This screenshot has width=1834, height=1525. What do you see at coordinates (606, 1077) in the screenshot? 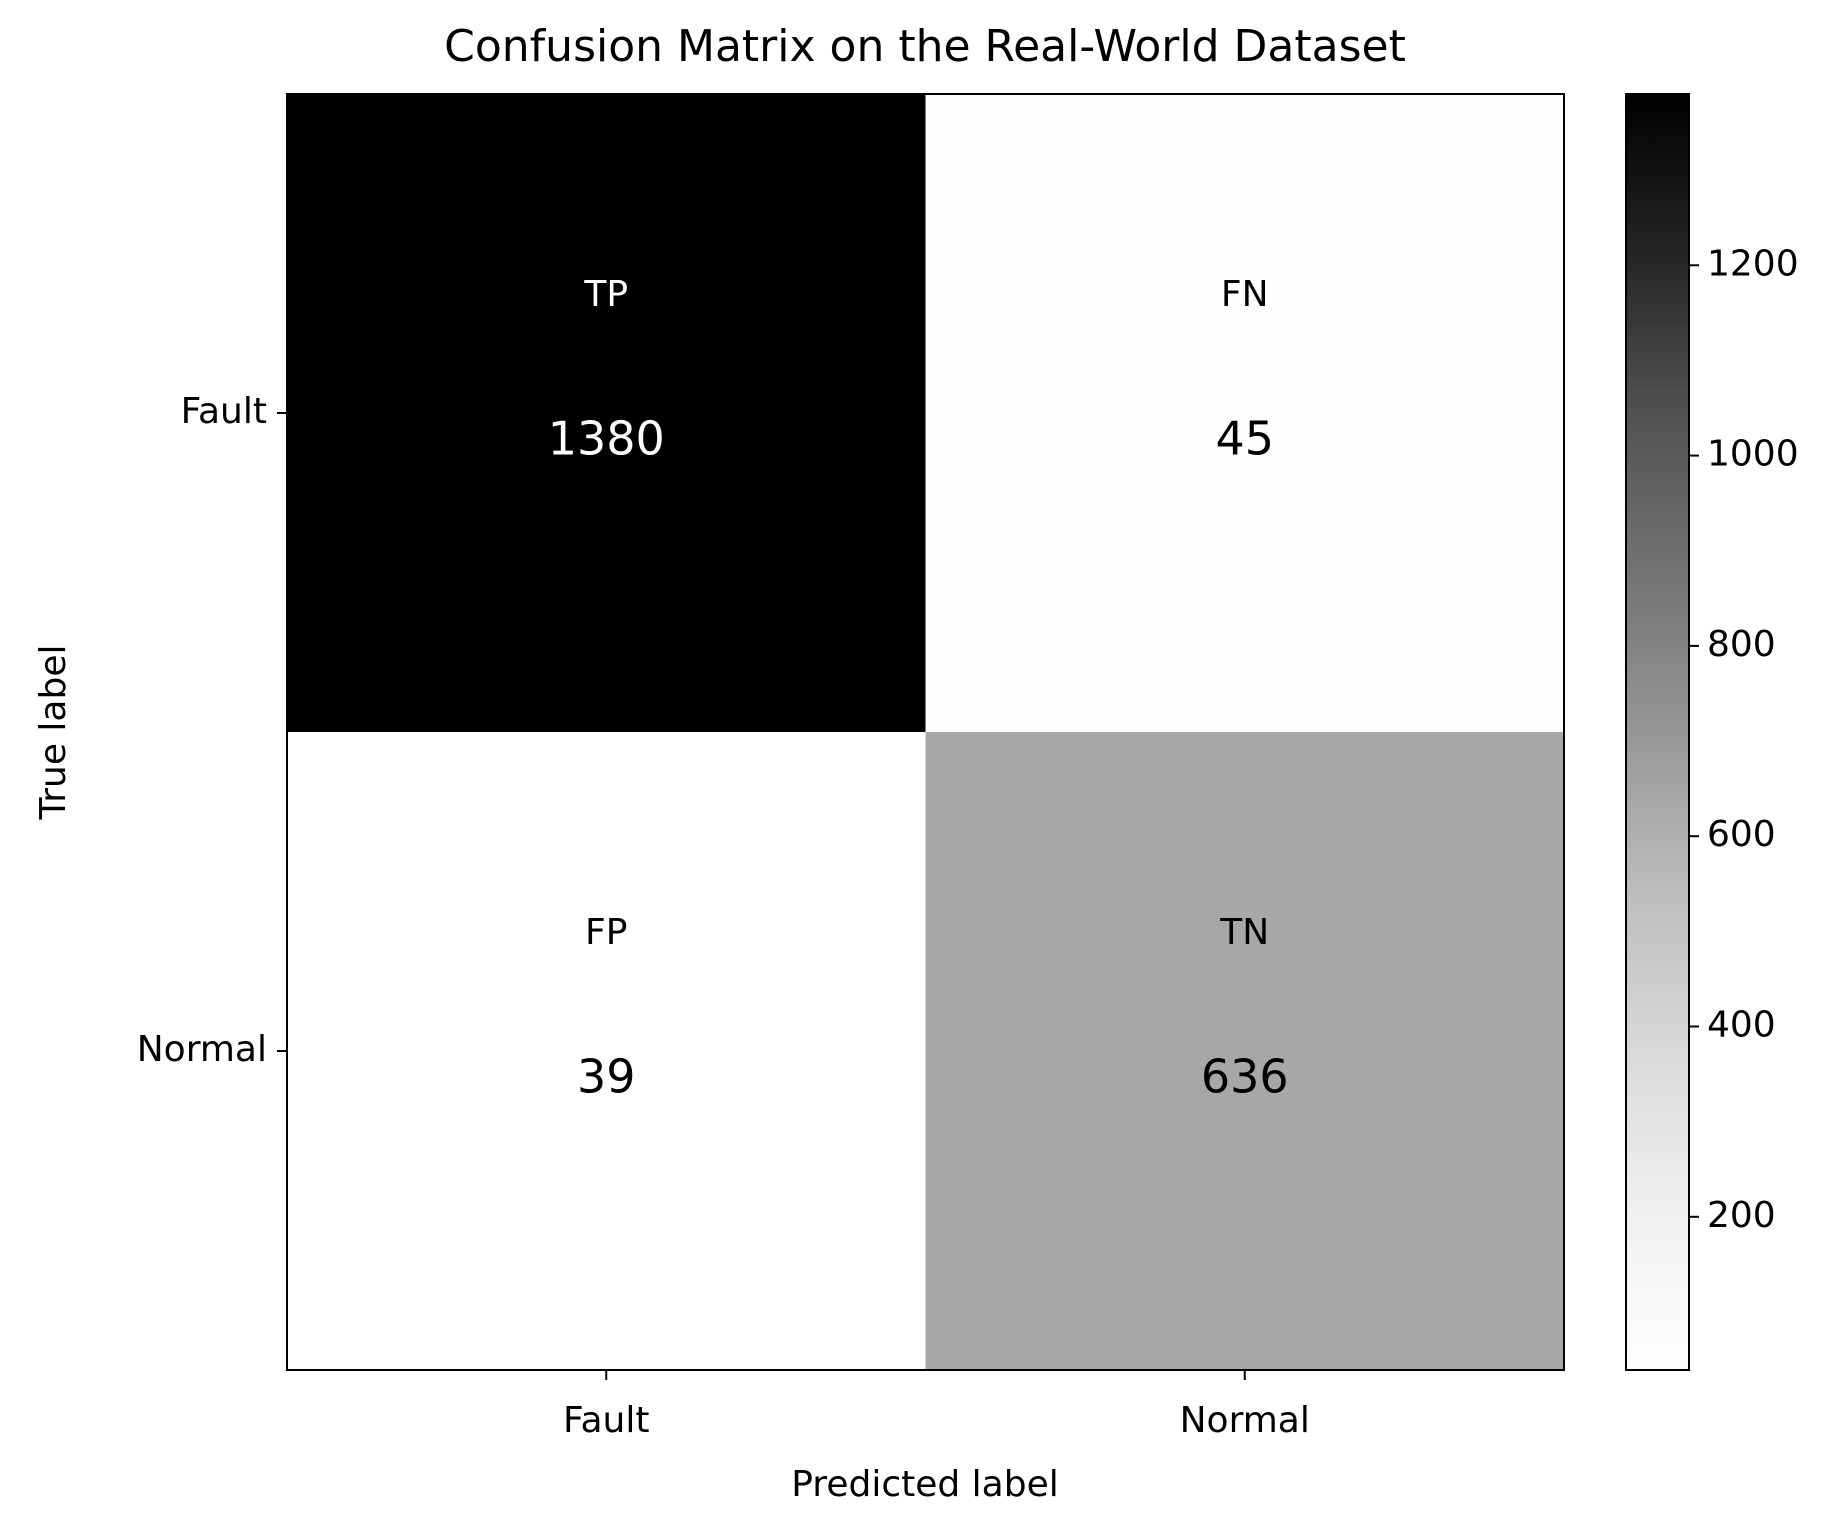
I see `cell-value: 39` at bounding box center [606, 1077].